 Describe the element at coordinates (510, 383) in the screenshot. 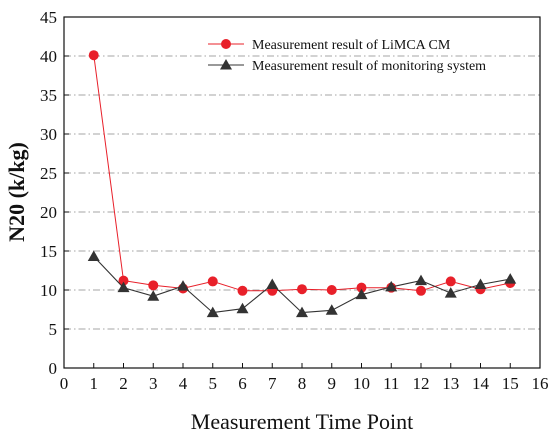

I see `x-tick-label-15: 15` at that location.